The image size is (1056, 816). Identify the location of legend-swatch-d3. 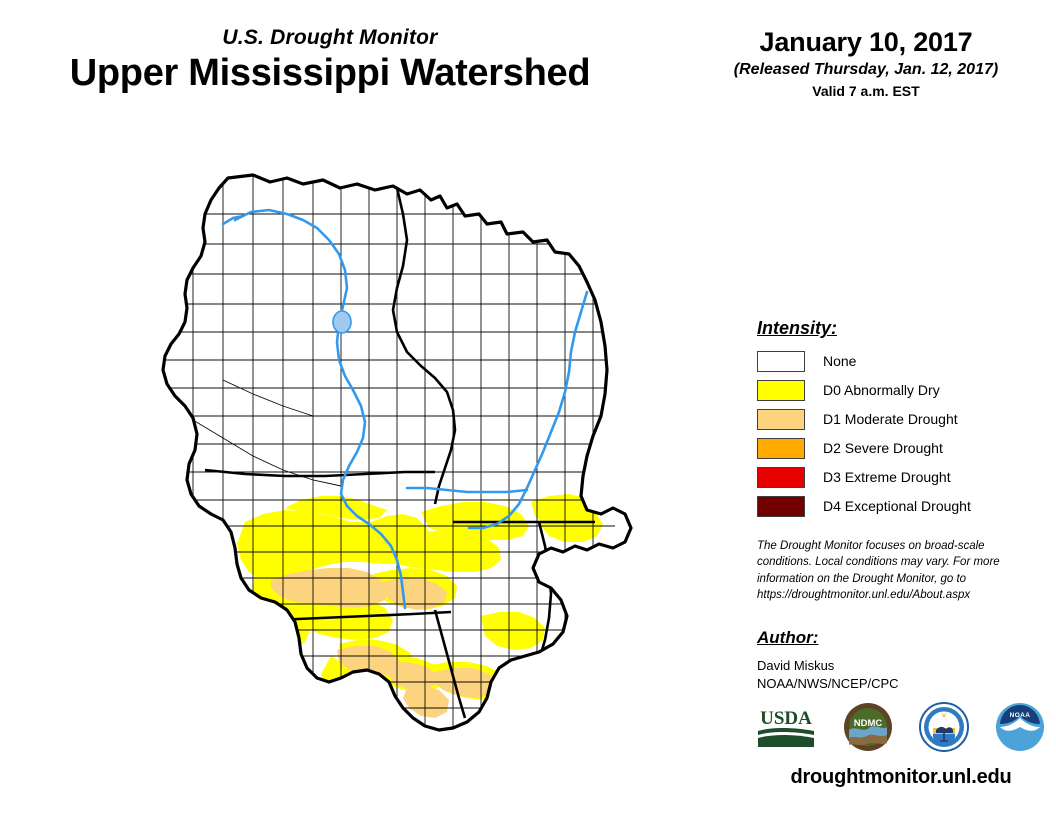
(781, 477).